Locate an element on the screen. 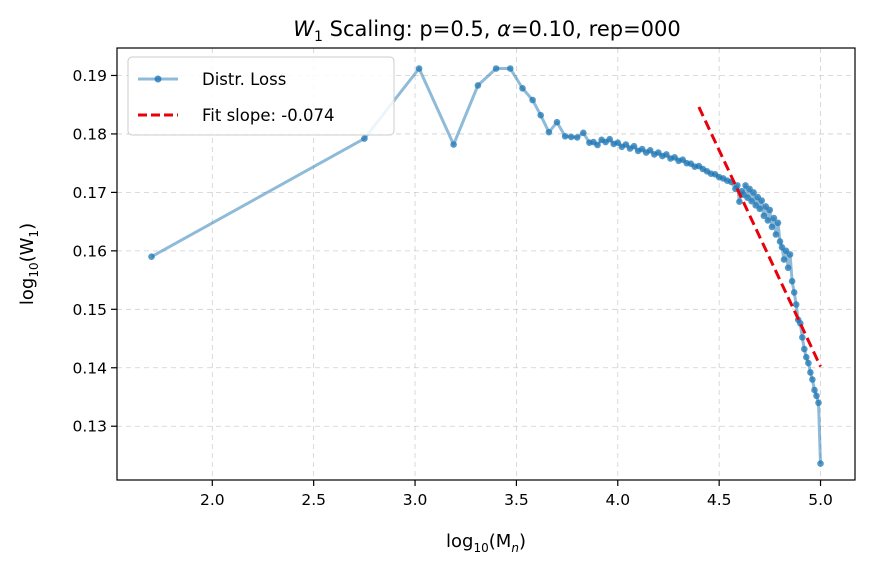 This screenshot has height=569, width=871. y-tick-label: 0.15 is located at coordinates (89, 310).